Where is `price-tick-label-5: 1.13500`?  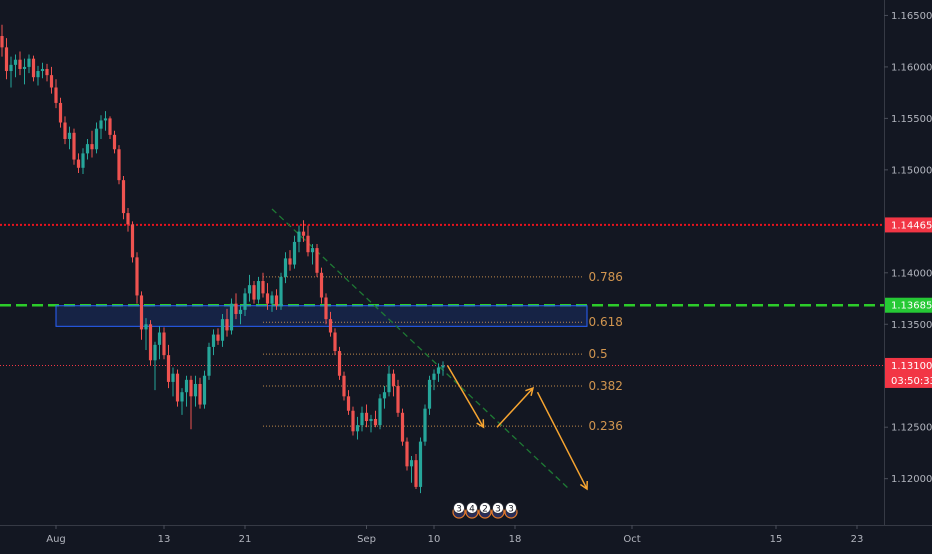
price-tick-label-5: 1.13500 is located at coordinates (911, 325).